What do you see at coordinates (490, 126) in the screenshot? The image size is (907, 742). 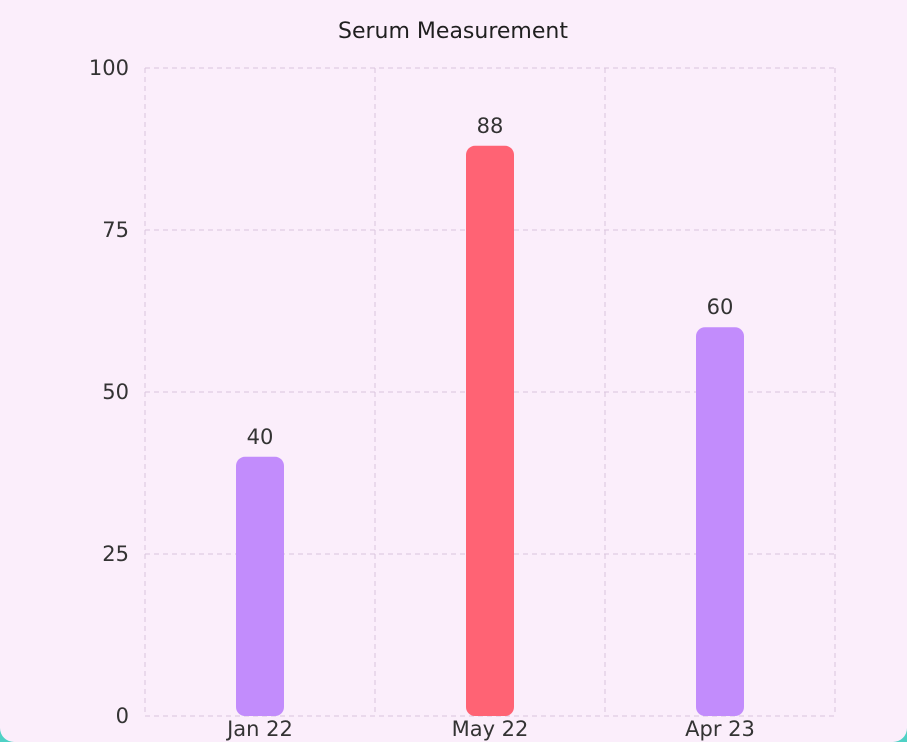 I see `bar-value-label: 88` at bounding box center [490, 126].